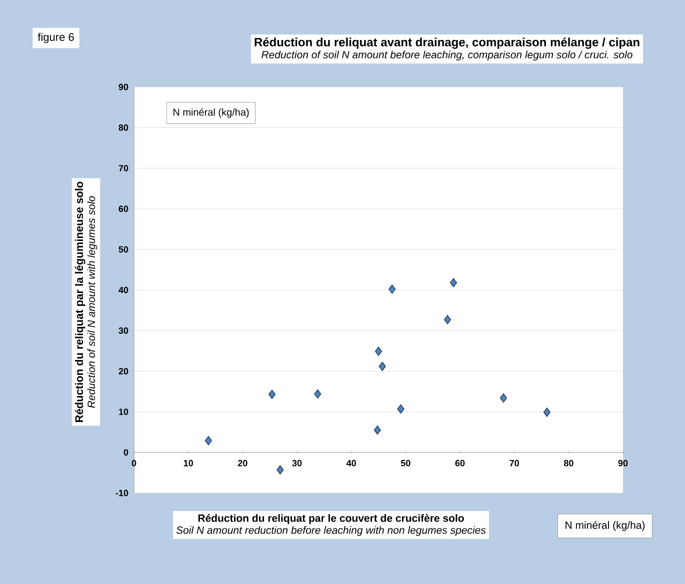  I want to click on caption: figure 6, so click(56, 38).